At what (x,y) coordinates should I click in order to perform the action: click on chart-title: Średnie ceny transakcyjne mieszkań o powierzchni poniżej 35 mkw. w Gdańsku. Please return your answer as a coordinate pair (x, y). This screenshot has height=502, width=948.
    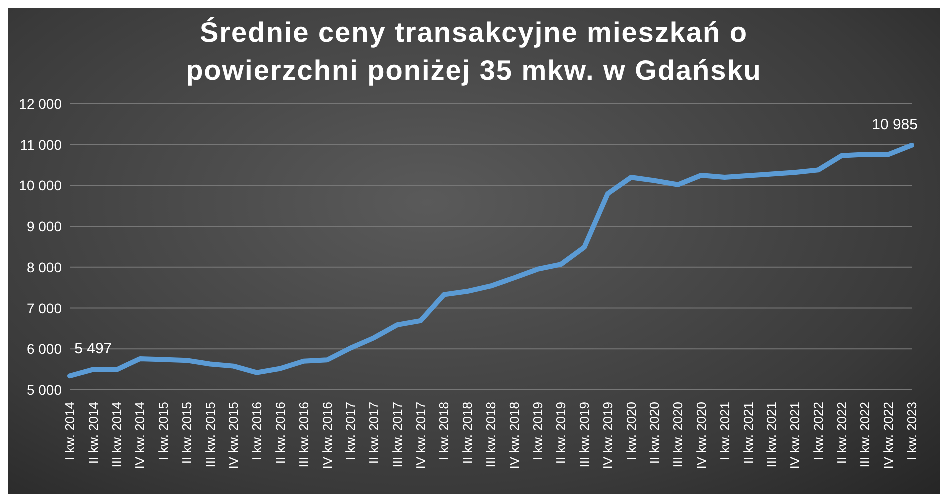
    Looking at the image, I should click on (474, 52).